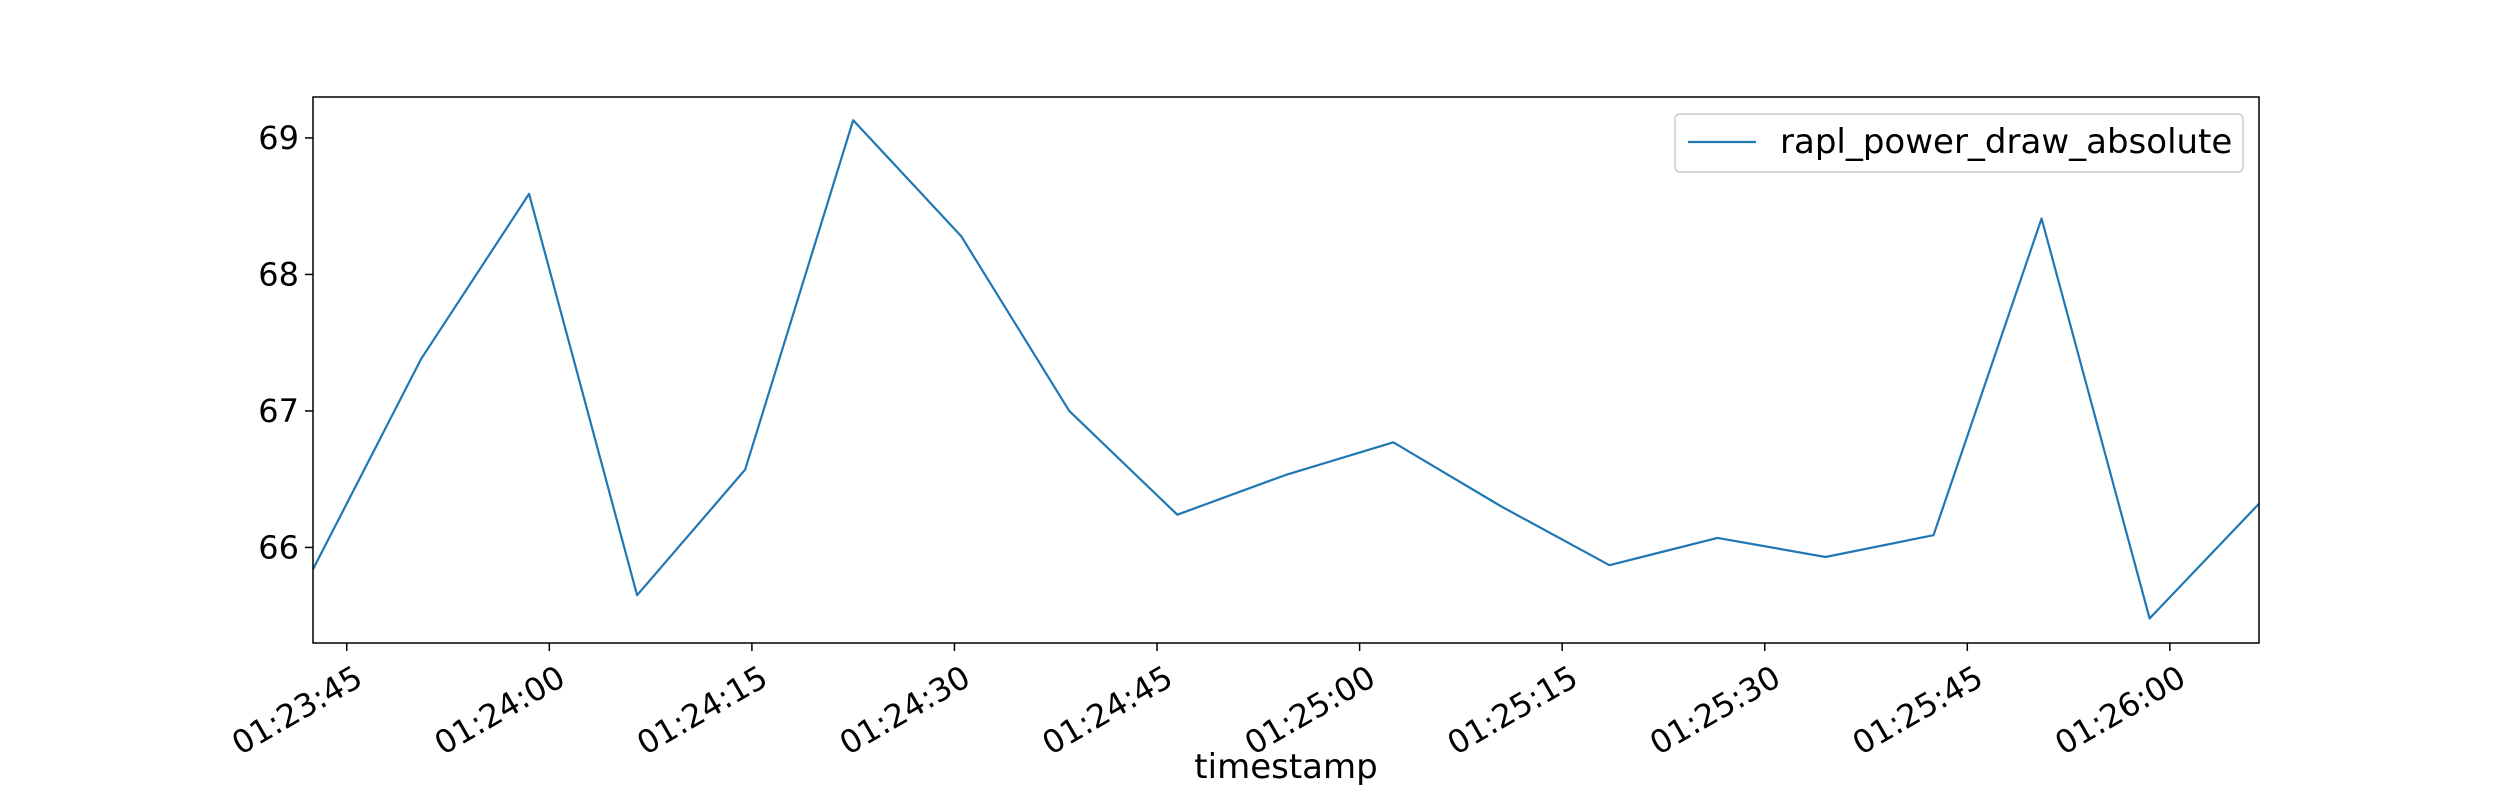  I want to click on x-axis-title: timestamp, so click(1285, 767).